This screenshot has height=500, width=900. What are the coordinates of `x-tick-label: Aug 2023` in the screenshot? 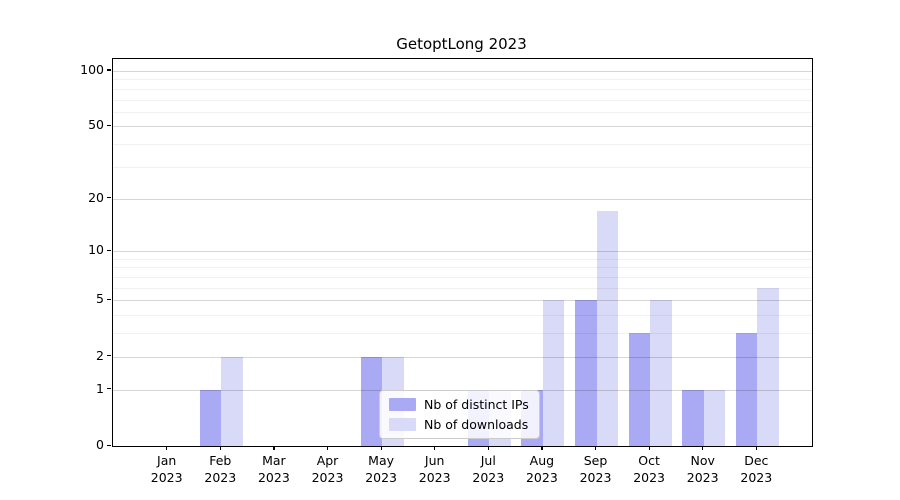 It's located at (541, 469).